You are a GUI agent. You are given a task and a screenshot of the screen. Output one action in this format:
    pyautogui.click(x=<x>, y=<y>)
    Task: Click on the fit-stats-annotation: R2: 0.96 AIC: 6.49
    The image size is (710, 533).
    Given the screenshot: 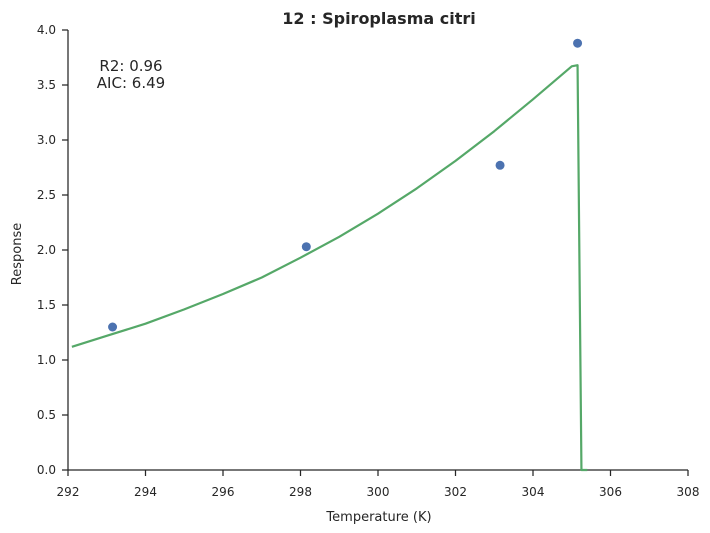 What is the action you would take?
    pyautogui.click(x=131, y=74)
    